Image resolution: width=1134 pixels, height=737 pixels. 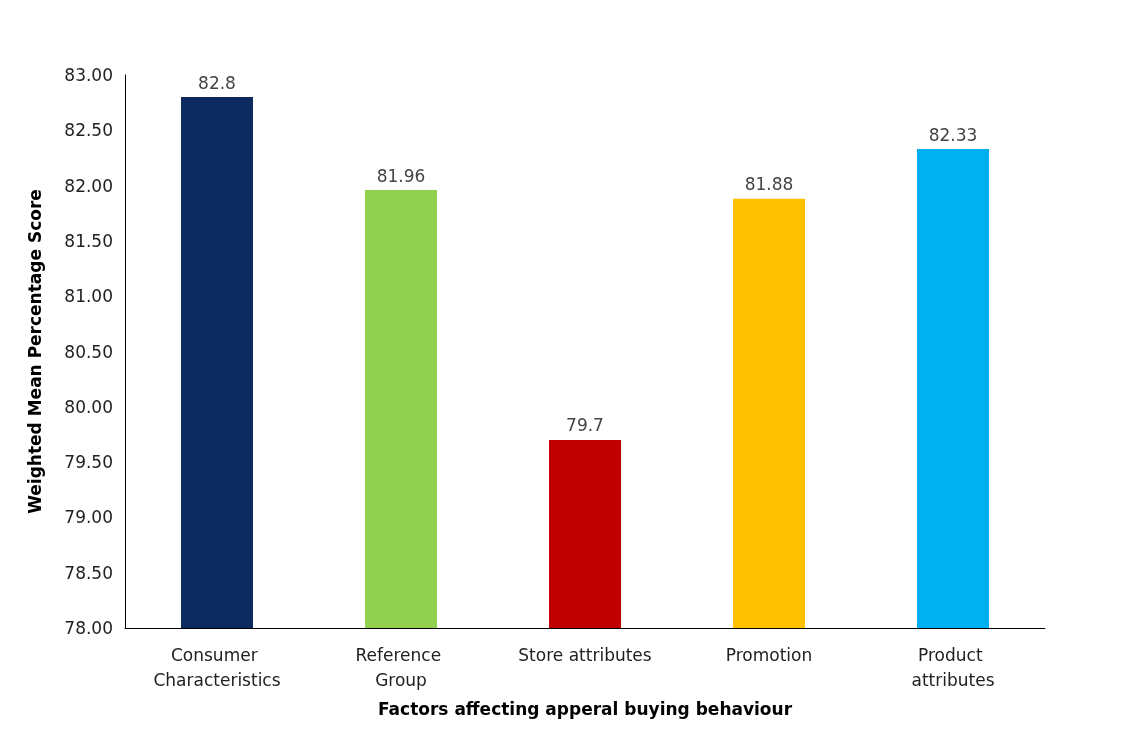 I want to click on y-tick-label: 81.00, so click(x=88, y=296).